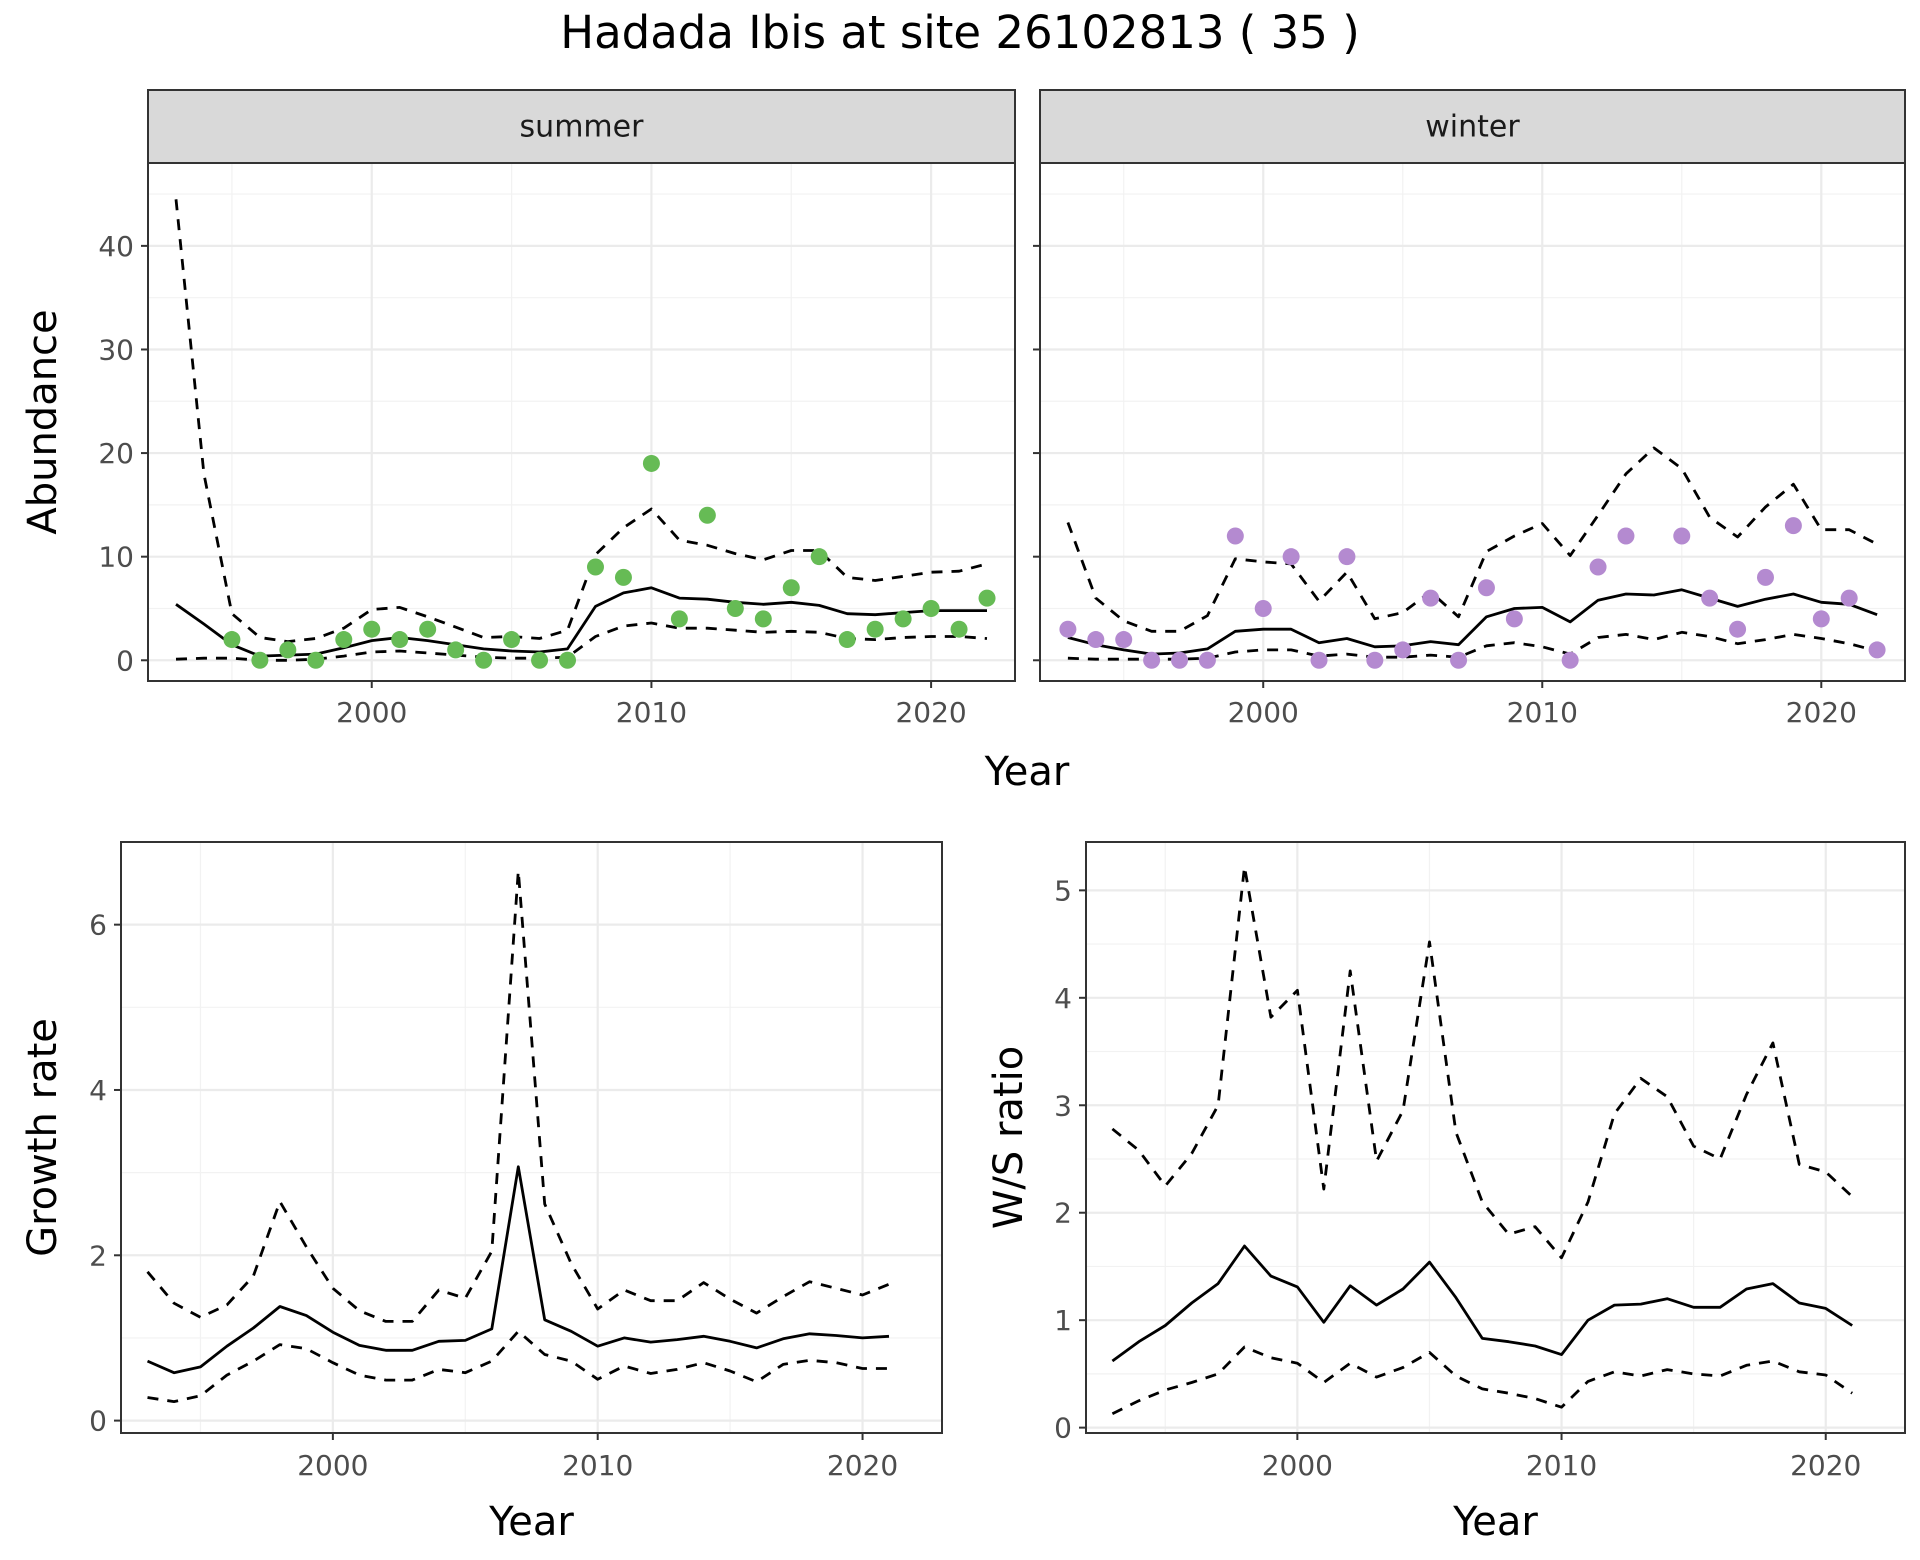  I want to click on y-tick-label: 2, so click(1063, 1213).